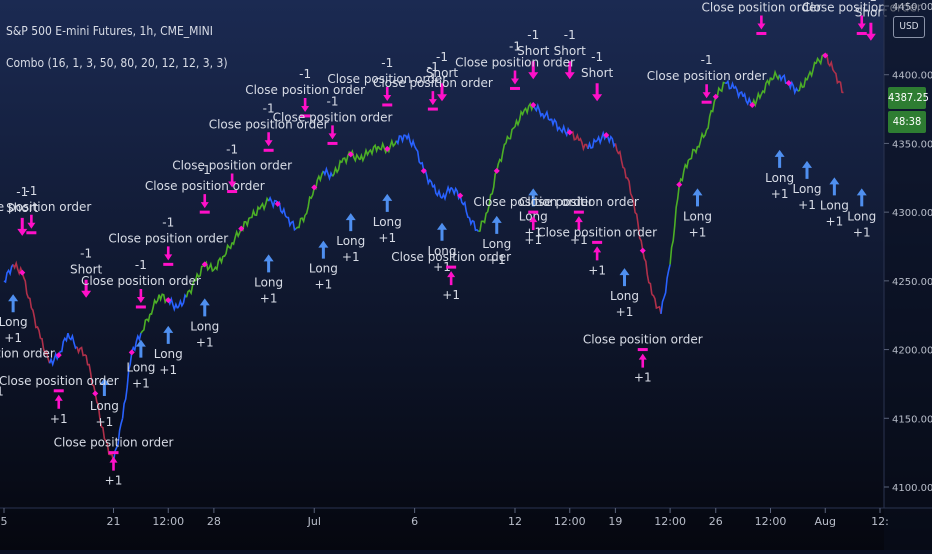  What do you see at coordinates (414, 521) in the screenshot?
I see `x-tick-label: 6` at bounding box center [414, 521].